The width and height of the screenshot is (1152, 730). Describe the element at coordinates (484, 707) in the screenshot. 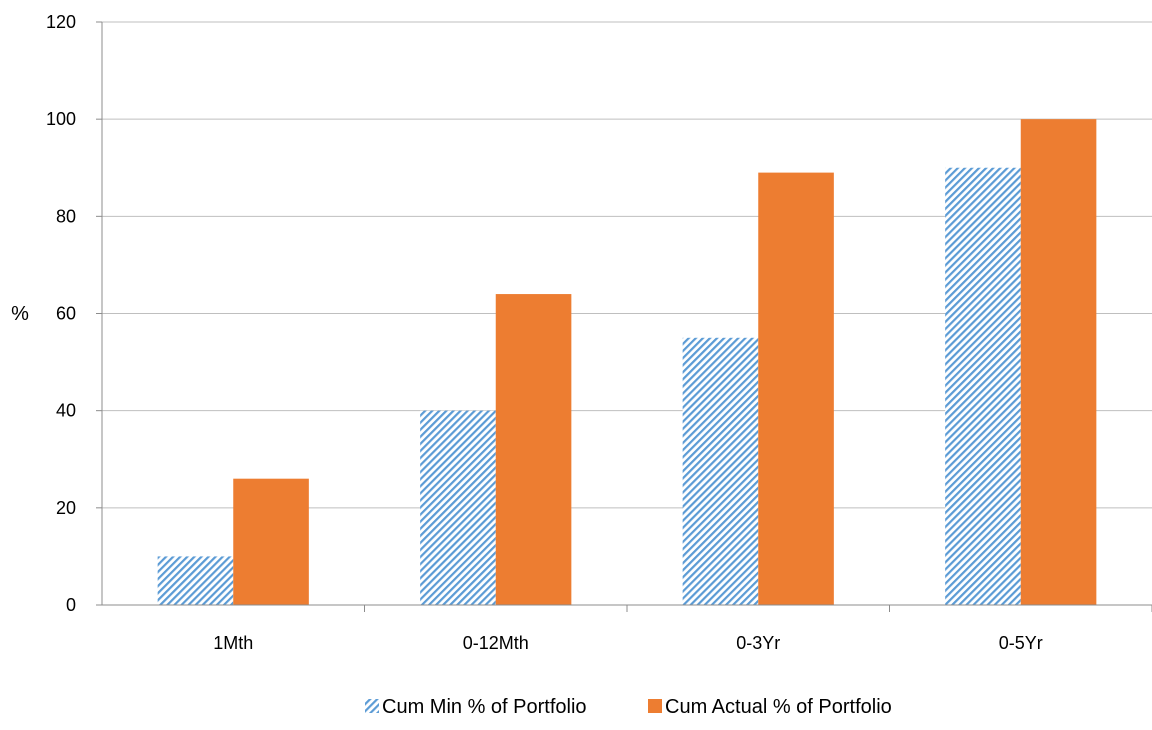

I see `legend-label-cum-min: Cum Min % of Portfolio` at that location.